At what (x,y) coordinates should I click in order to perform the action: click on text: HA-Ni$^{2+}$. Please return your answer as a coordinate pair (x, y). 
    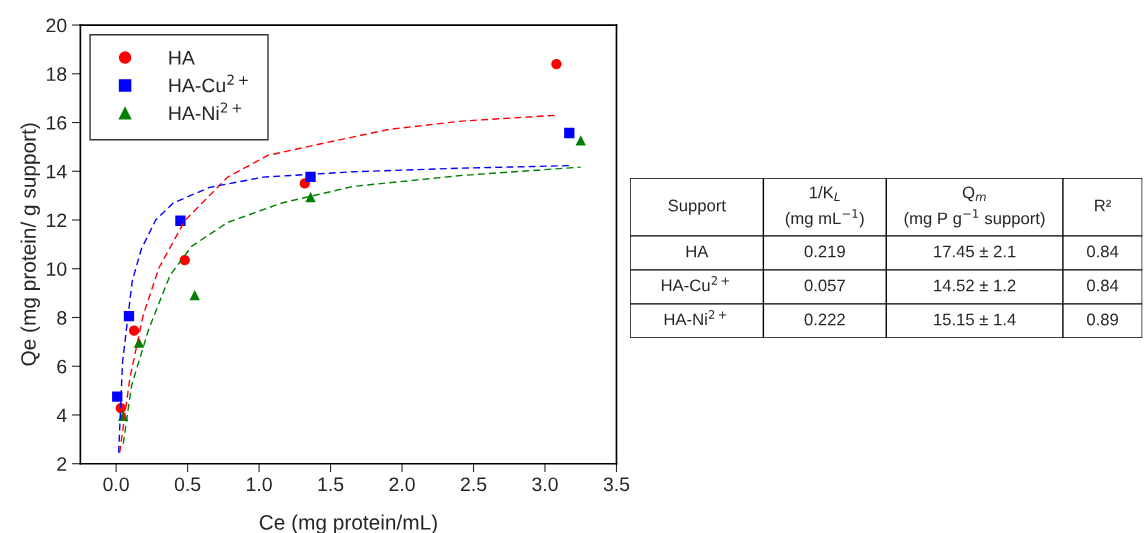
    Looking at the image, I should click on (695, 318).